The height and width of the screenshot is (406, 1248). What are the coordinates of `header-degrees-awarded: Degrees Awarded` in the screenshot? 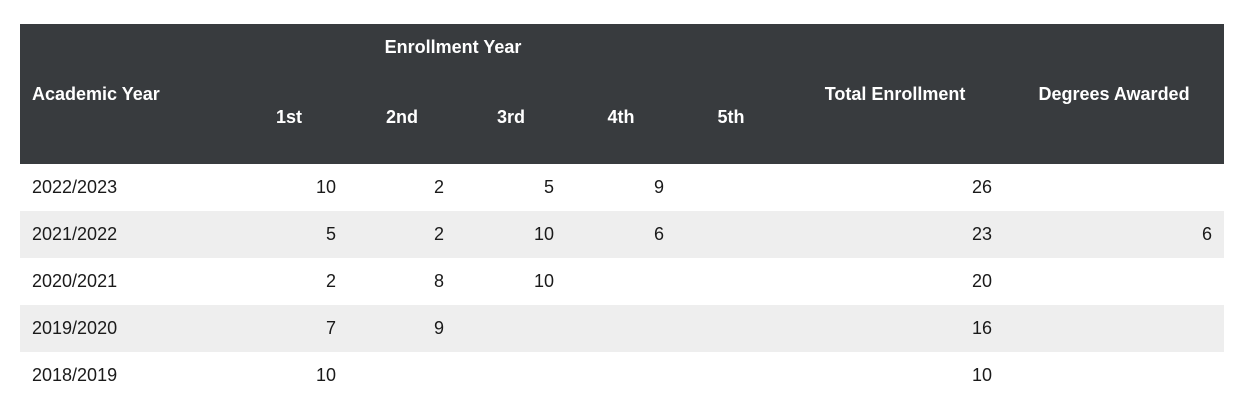 It's located at (1114, 94).